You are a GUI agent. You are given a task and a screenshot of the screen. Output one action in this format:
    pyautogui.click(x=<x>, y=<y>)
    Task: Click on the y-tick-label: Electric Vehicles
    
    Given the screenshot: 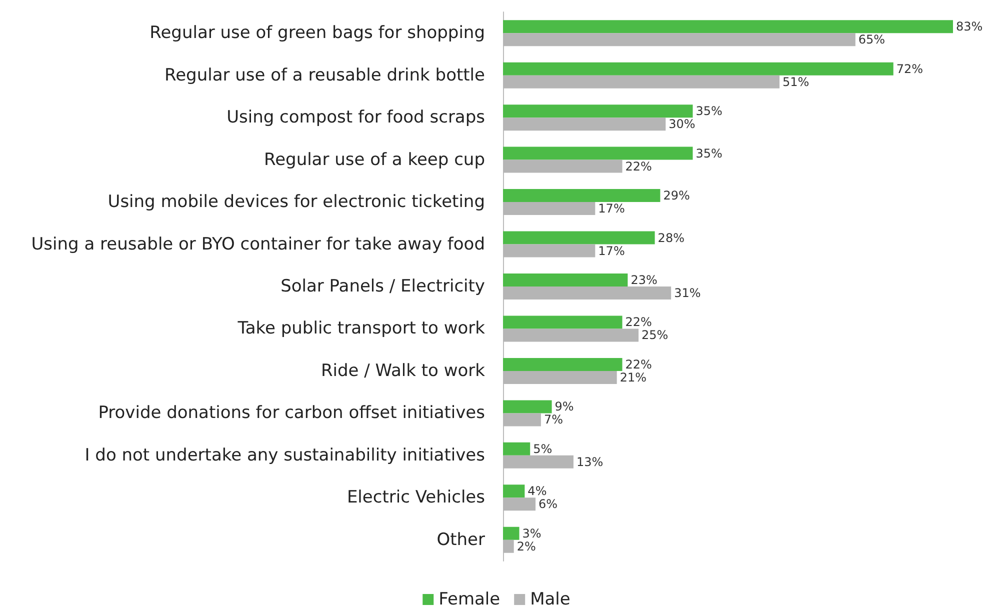 What is the action you would take?
    pyautogui.click(x=416, y=498)
    